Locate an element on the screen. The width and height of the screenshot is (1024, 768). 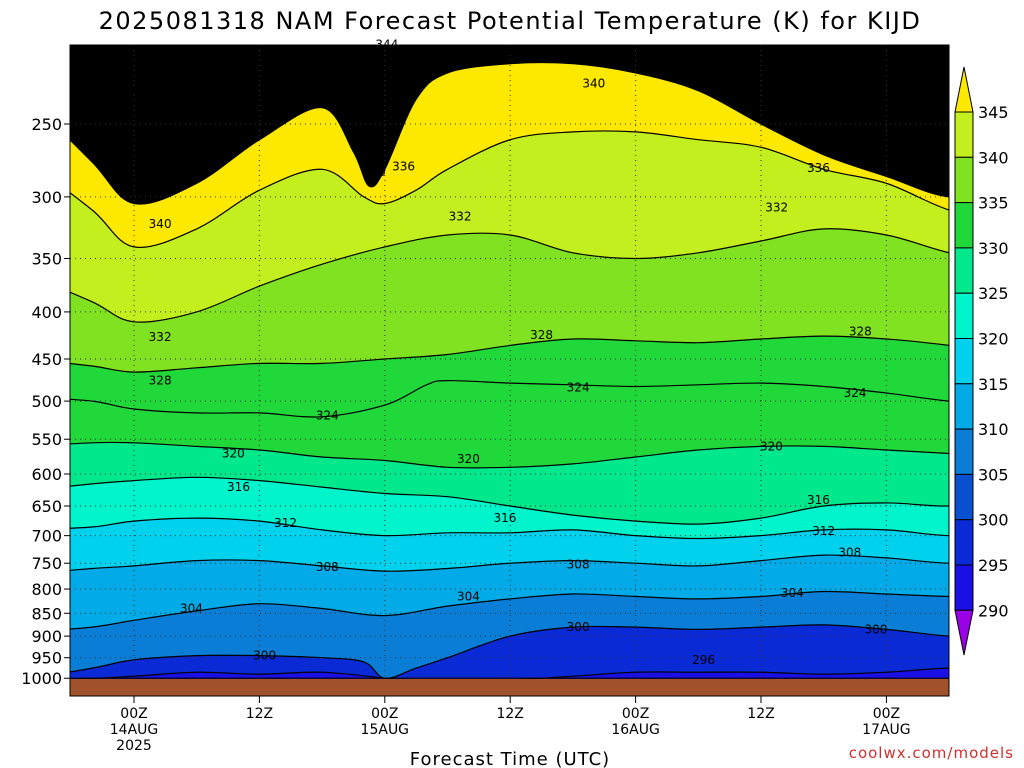
y-tick-label: 1000 is located at coordinates (41, 678).